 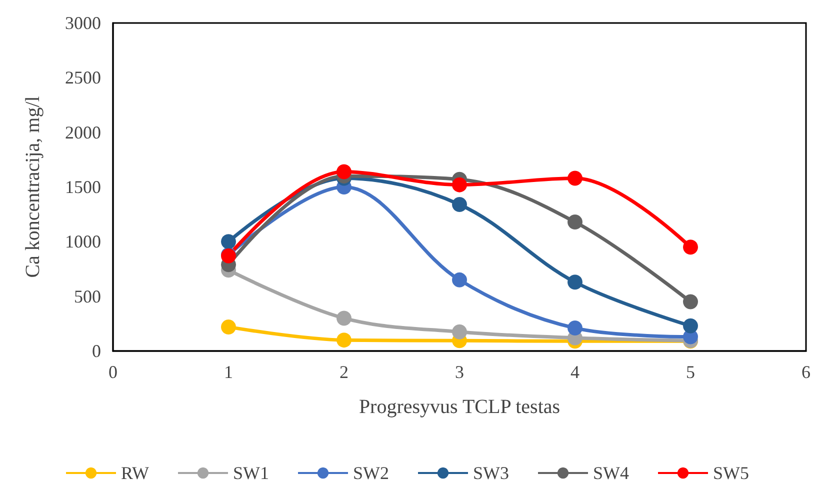 I want to click on x-tick-label: 1, so click(x=228, y=372).